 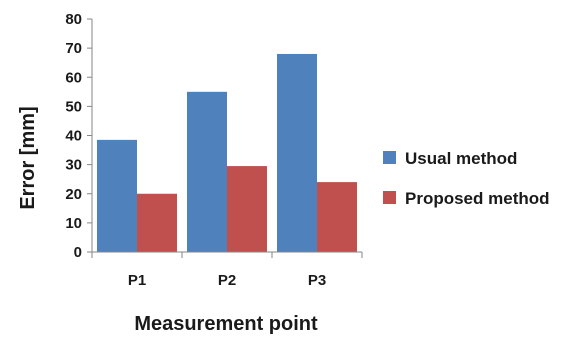 I want to click on legend-label: Proposed method, so click(x=477, y=198).